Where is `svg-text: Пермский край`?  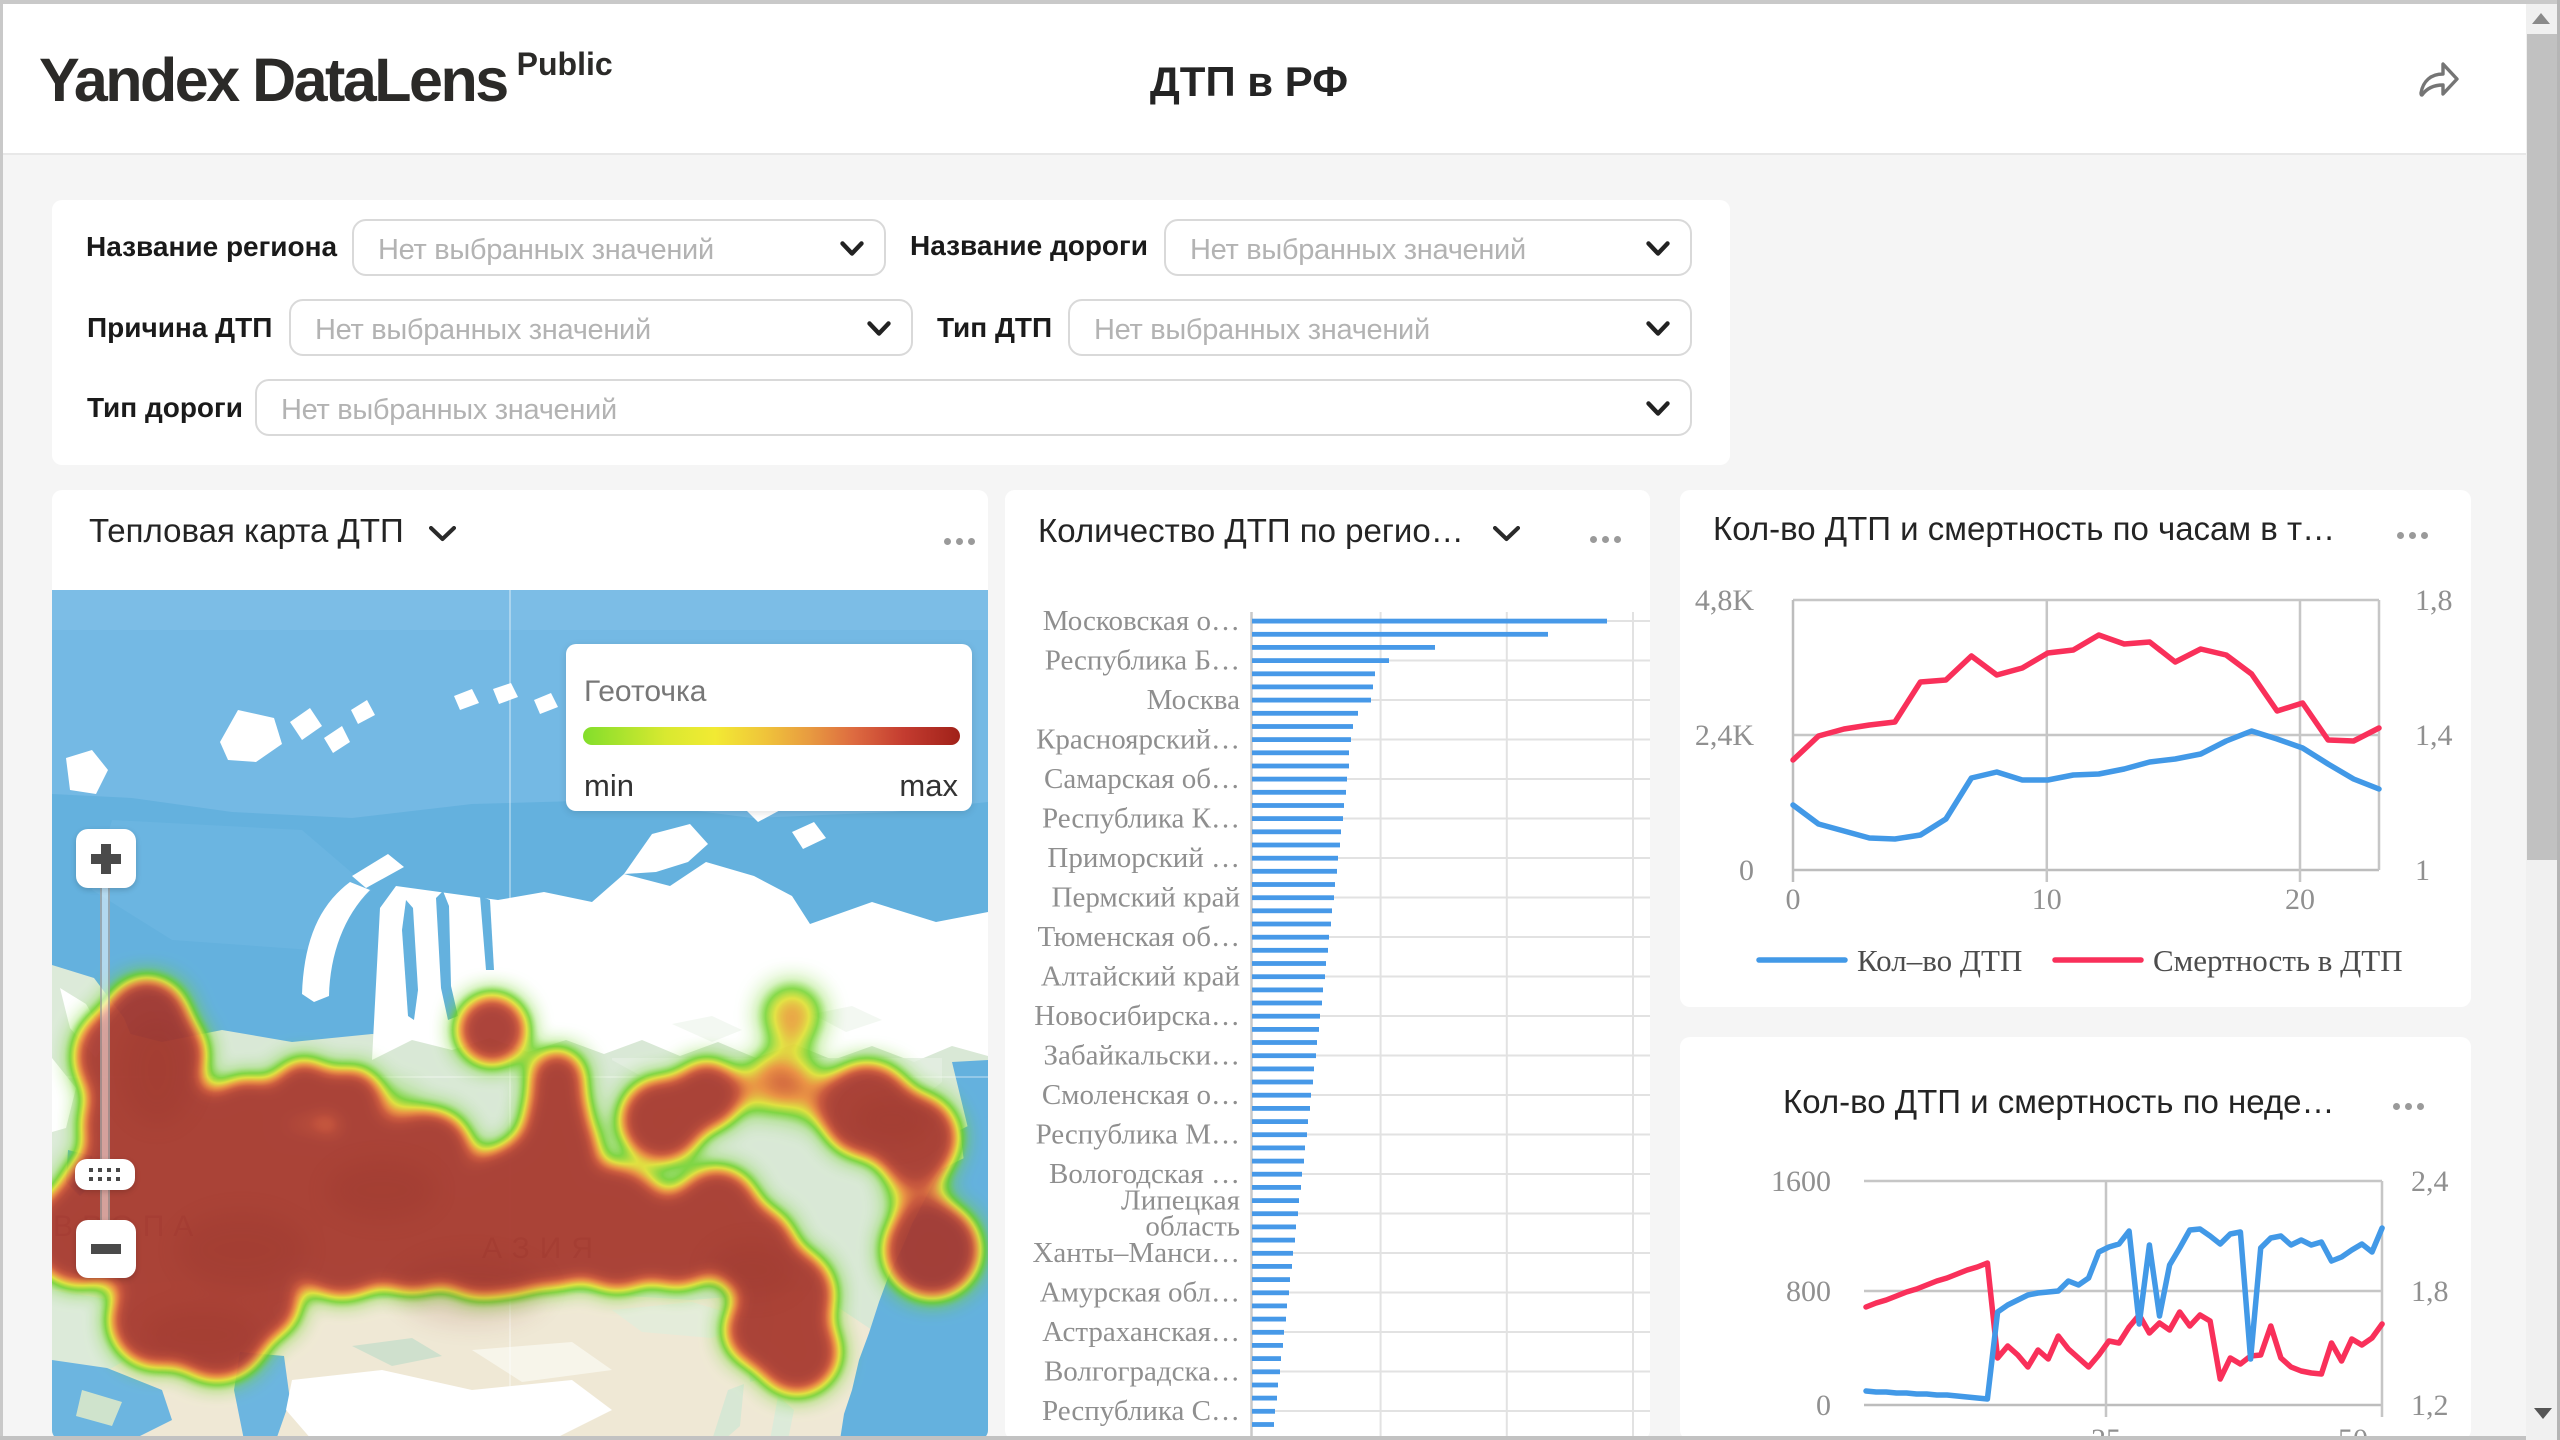 svg-text: Пермский край is located at coordinates (1146, 898).